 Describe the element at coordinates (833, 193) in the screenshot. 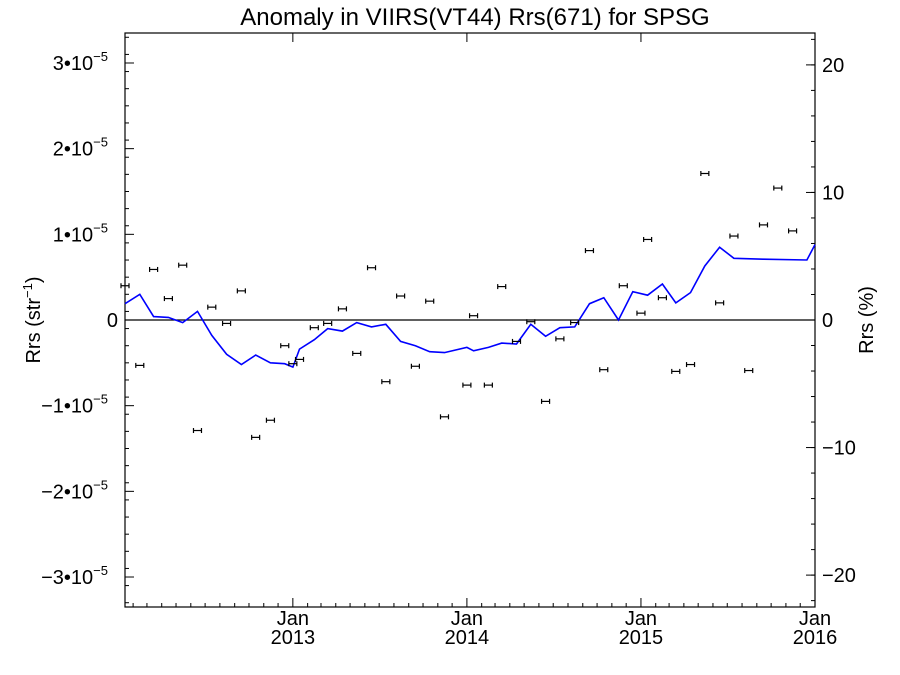

I see `y-right-tick-label: 10` at that location.